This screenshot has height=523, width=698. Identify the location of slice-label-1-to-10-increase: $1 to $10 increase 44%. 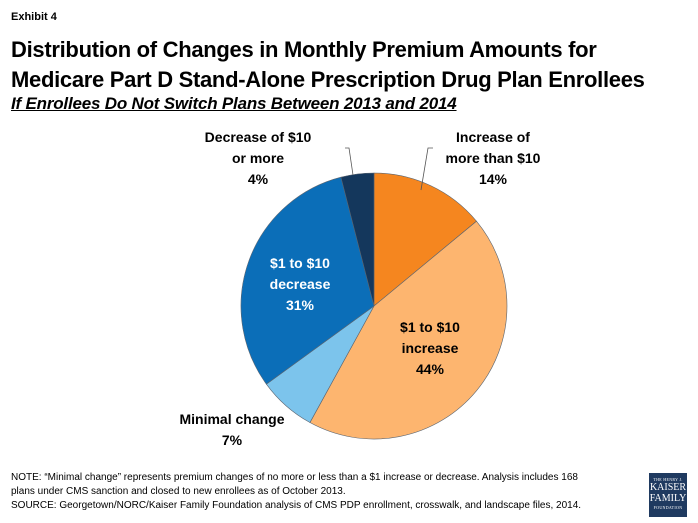
(430, 348).